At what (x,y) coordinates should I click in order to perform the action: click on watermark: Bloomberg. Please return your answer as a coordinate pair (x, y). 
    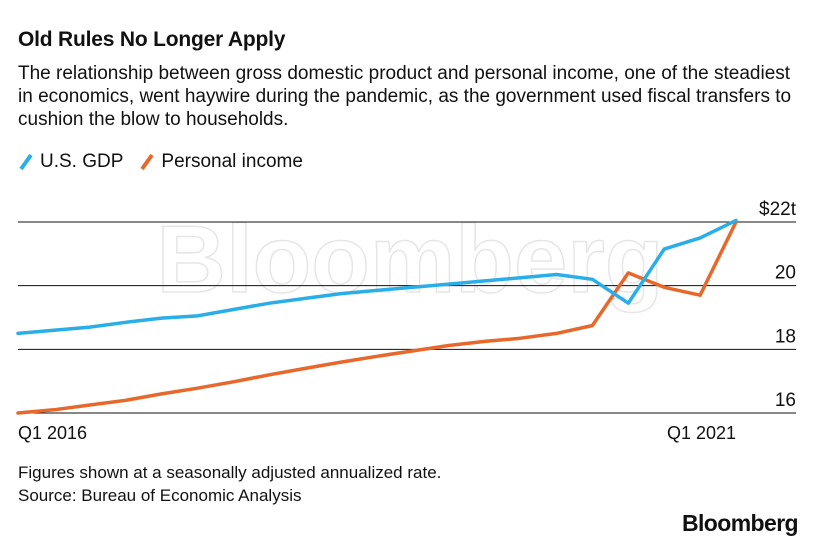
    Looking at the image, I should click on (410, 259).